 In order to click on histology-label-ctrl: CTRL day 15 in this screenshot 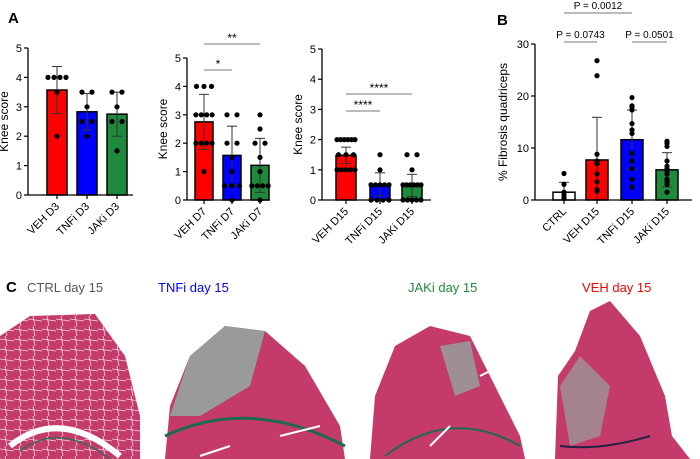, I will do `click(65, 287)`.